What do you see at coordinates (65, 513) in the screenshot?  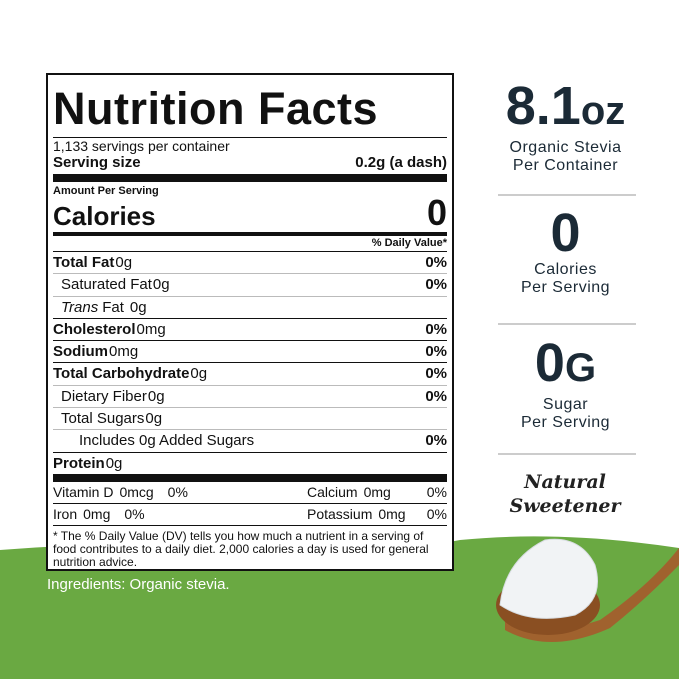 I see `micro-name: Iron` at bounding box center [65, 513].